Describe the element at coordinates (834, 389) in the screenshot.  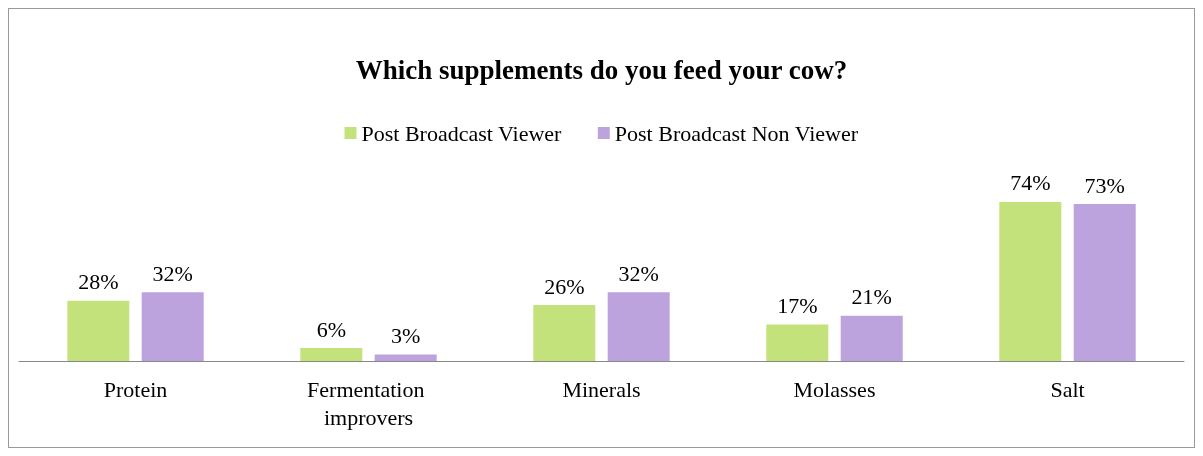
I see `x-tick-label: Molasses` at that location.